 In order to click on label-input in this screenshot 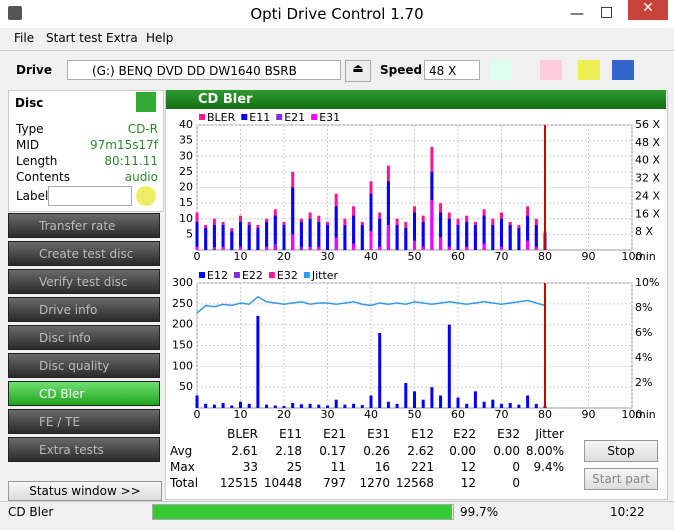, I will do `click(90, 196)`.